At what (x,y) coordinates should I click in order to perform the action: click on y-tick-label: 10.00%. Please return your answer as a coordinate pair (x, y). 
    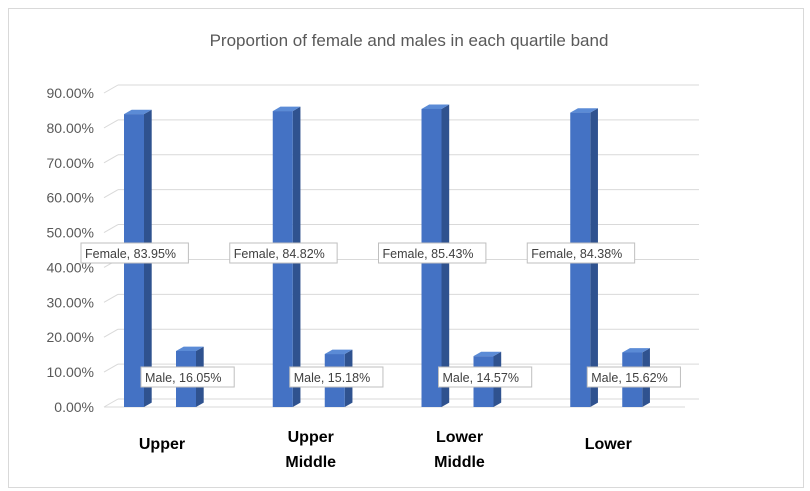
    Looking at the image, I should click on (70, 372).